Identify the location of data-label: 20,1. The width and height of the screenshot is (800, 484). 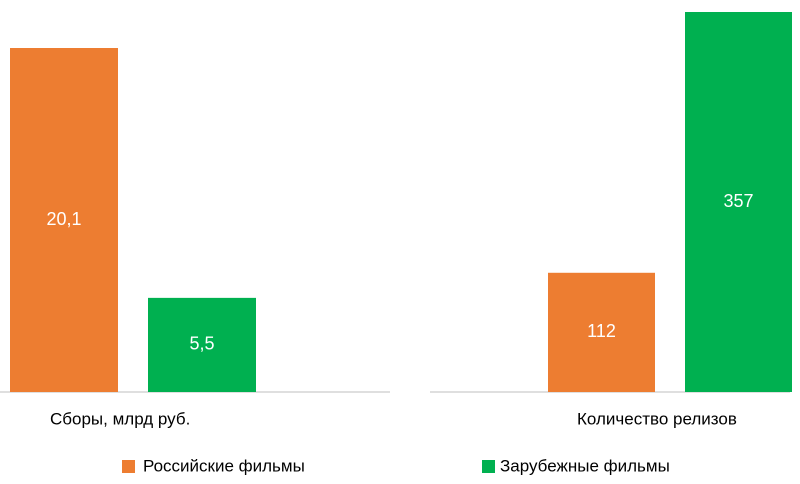
(63, 219).